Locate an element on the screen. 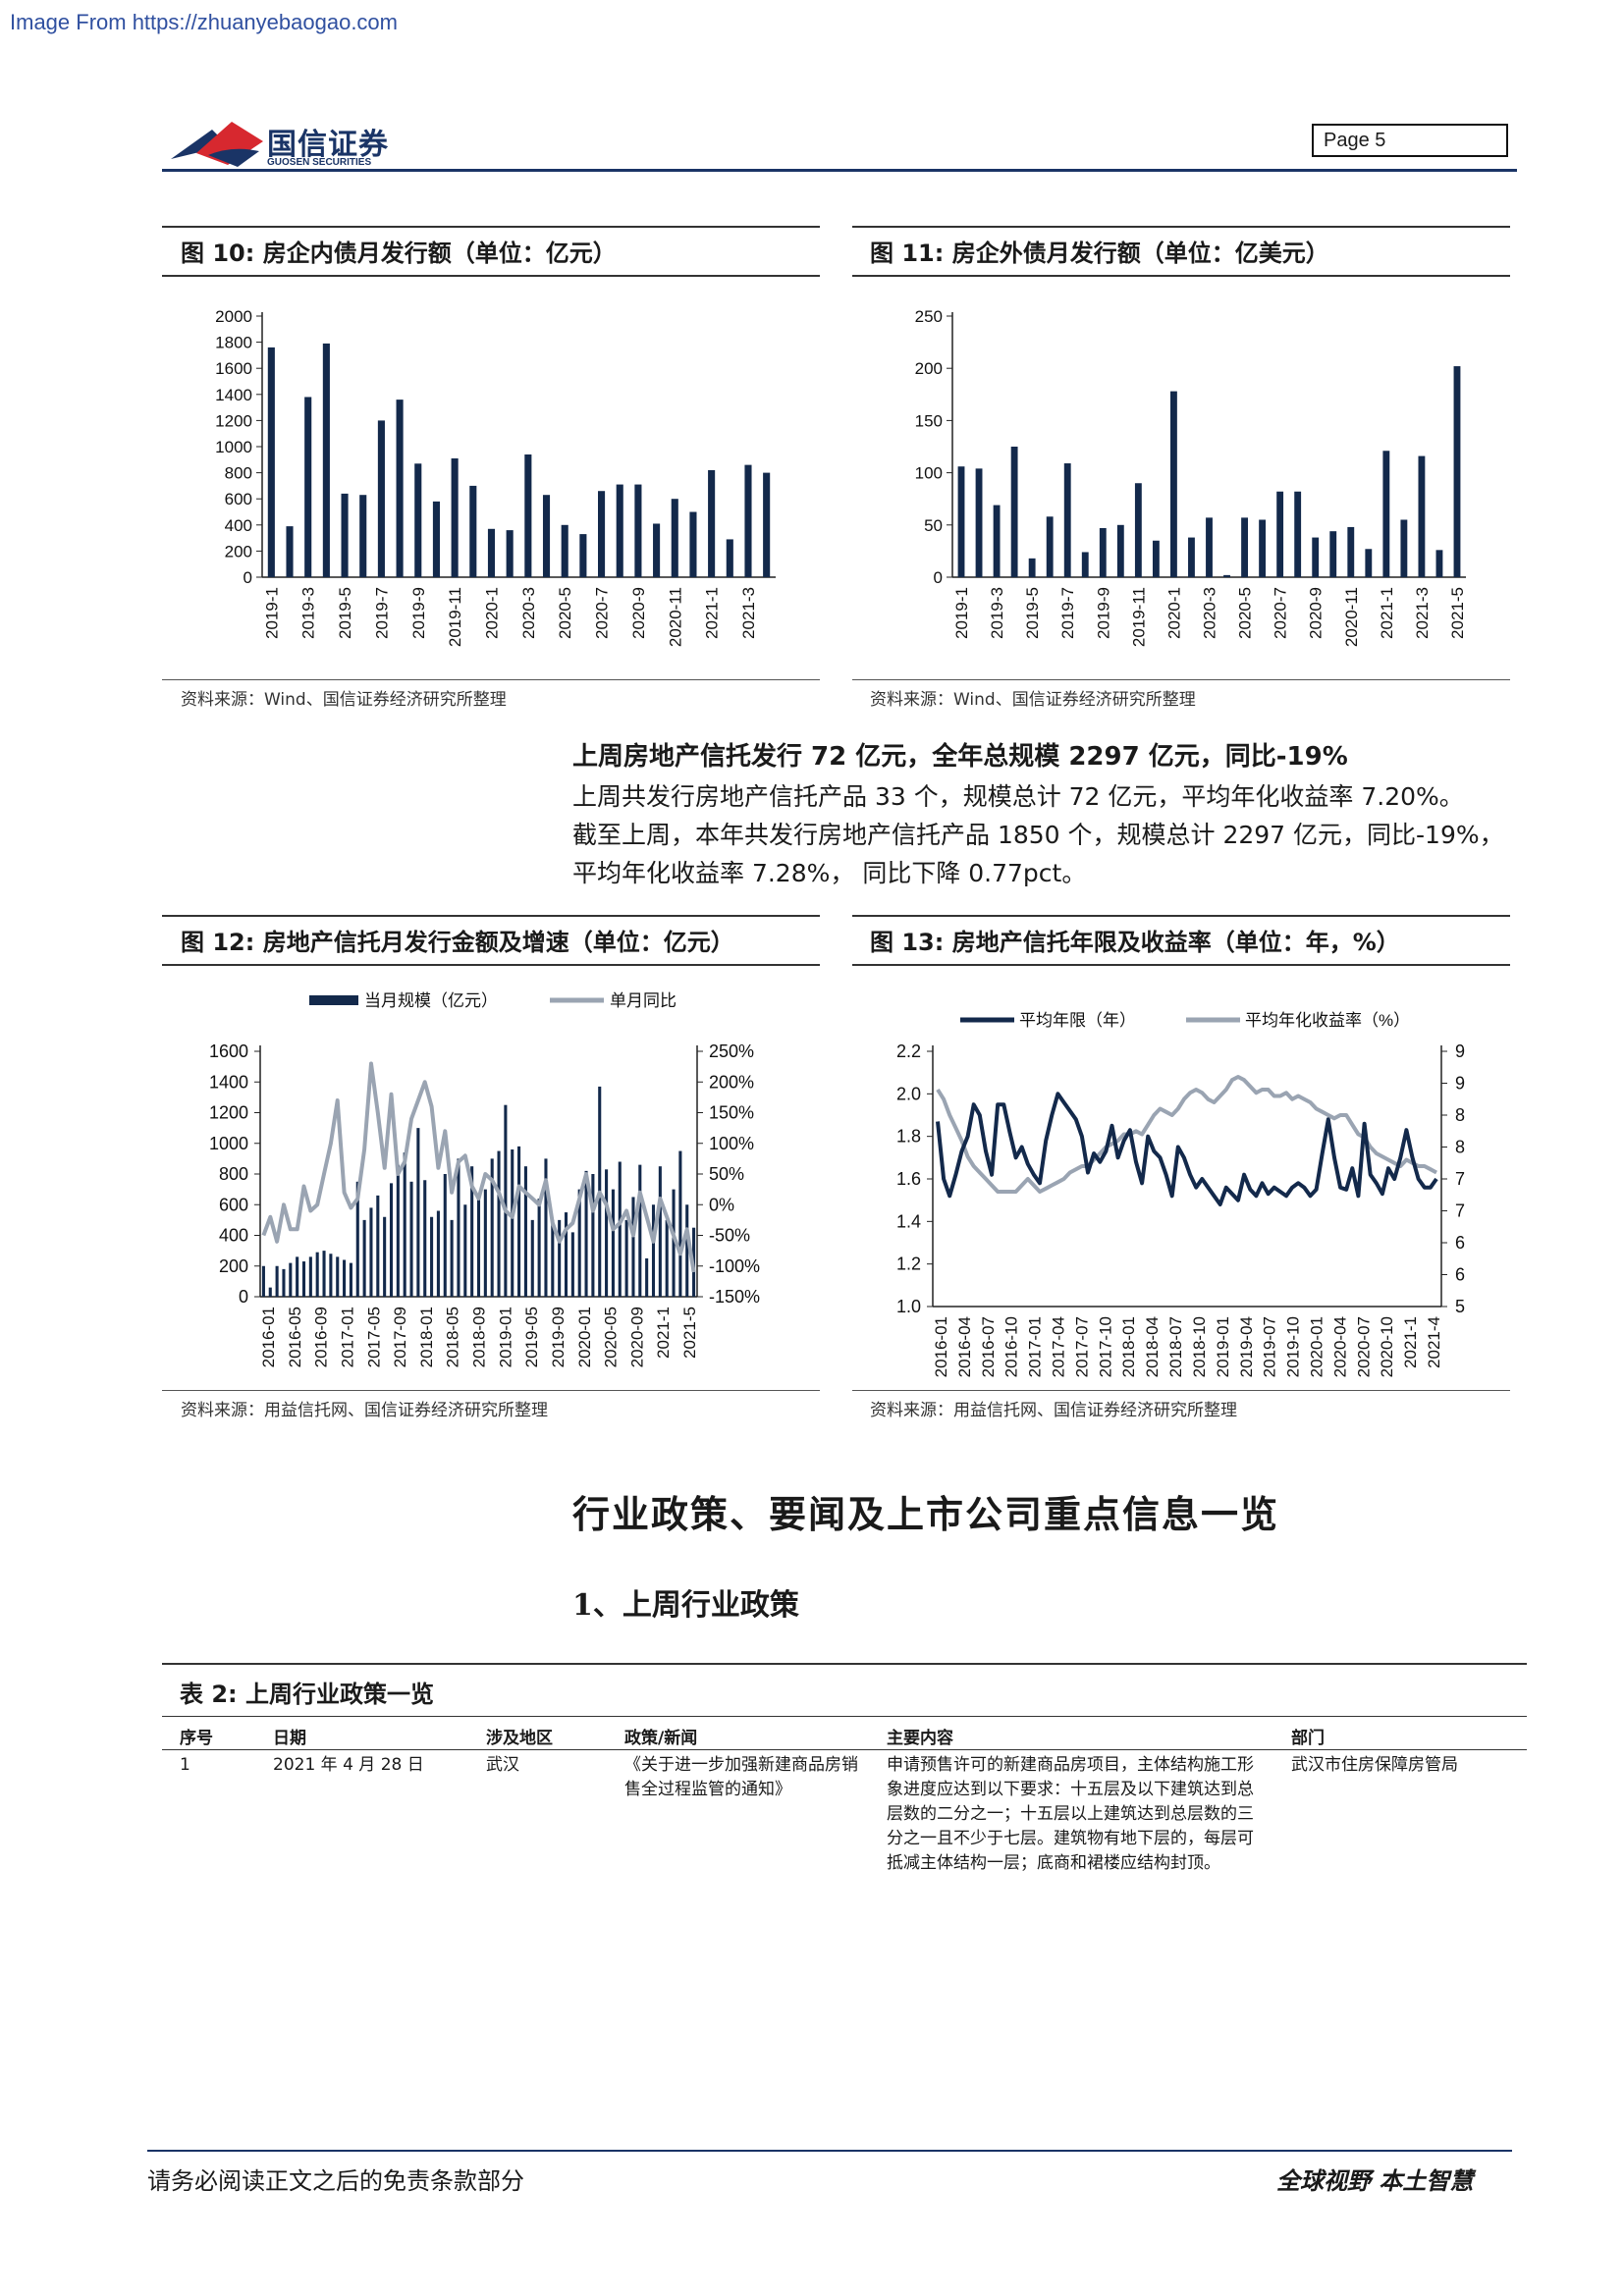  footer-rule is located at coordinates (829, 2151).